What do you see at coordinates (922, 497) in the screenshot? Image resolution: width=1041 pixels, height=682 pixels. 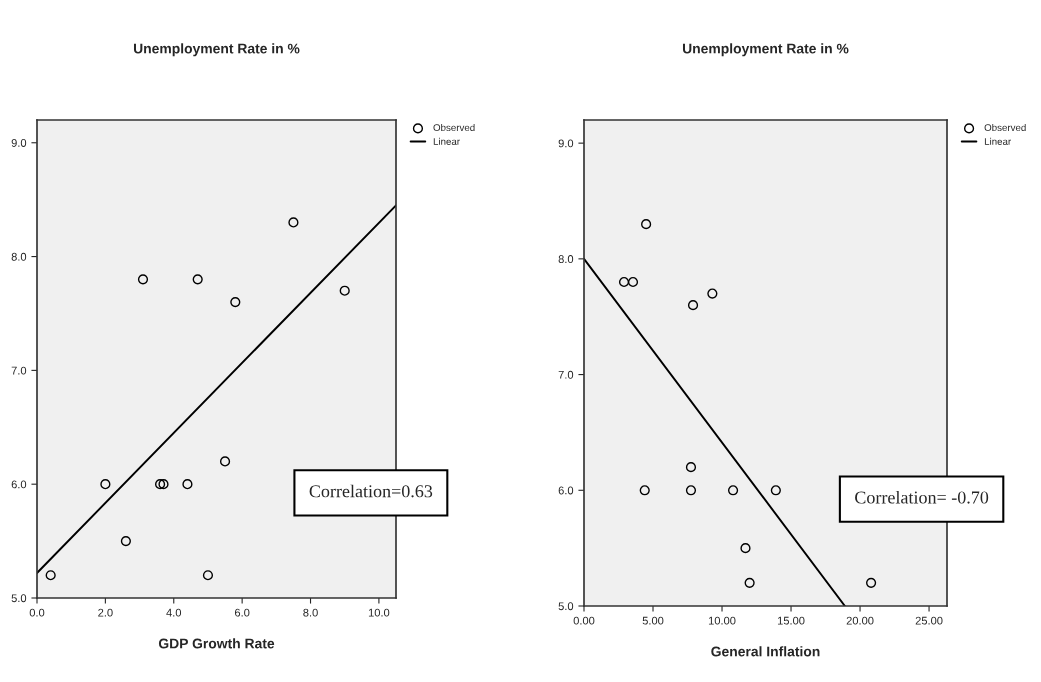 I see `annotation: Correlation= -0.70` at bounding box center [922, 497].